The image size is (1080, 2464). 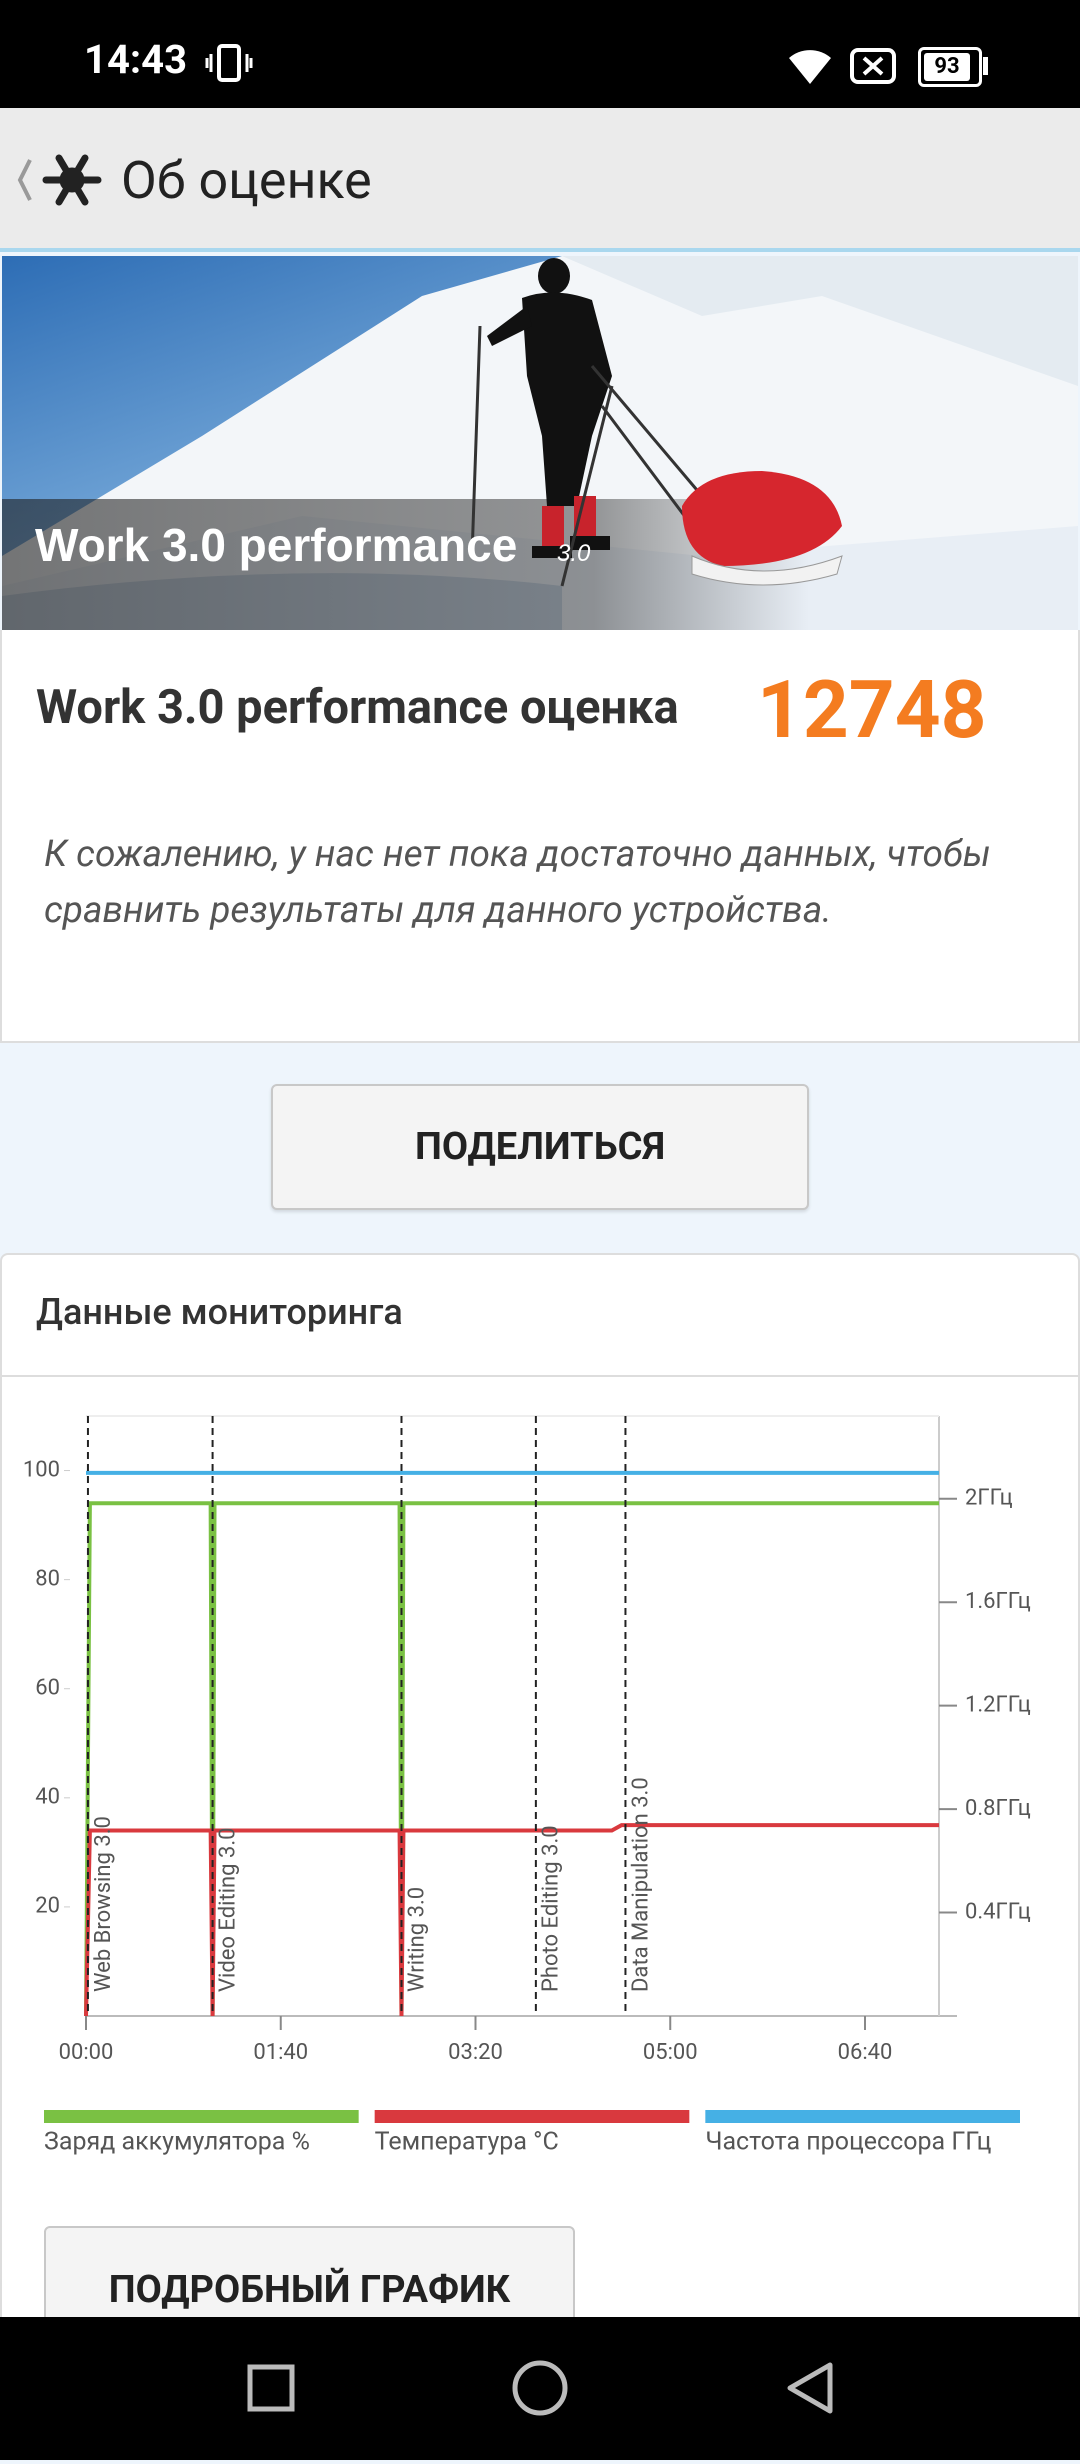 What do you see at coordinates (872, 710) in the screenshot?
I see `score-value: 12748` at bounding box center [872, 710].